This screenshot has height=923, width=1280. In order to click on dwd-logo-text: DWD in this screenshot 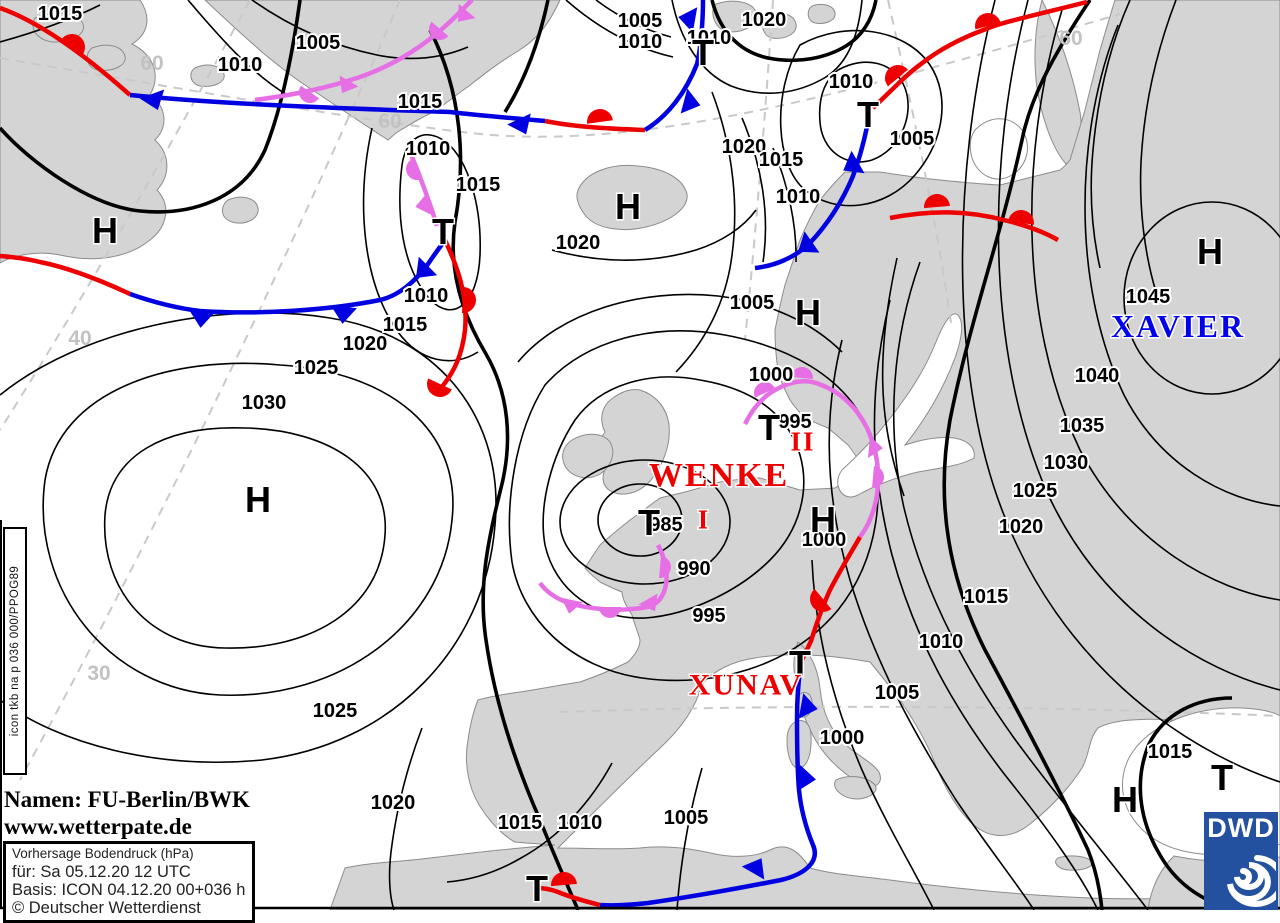, I will do `click(1240, 828)`.